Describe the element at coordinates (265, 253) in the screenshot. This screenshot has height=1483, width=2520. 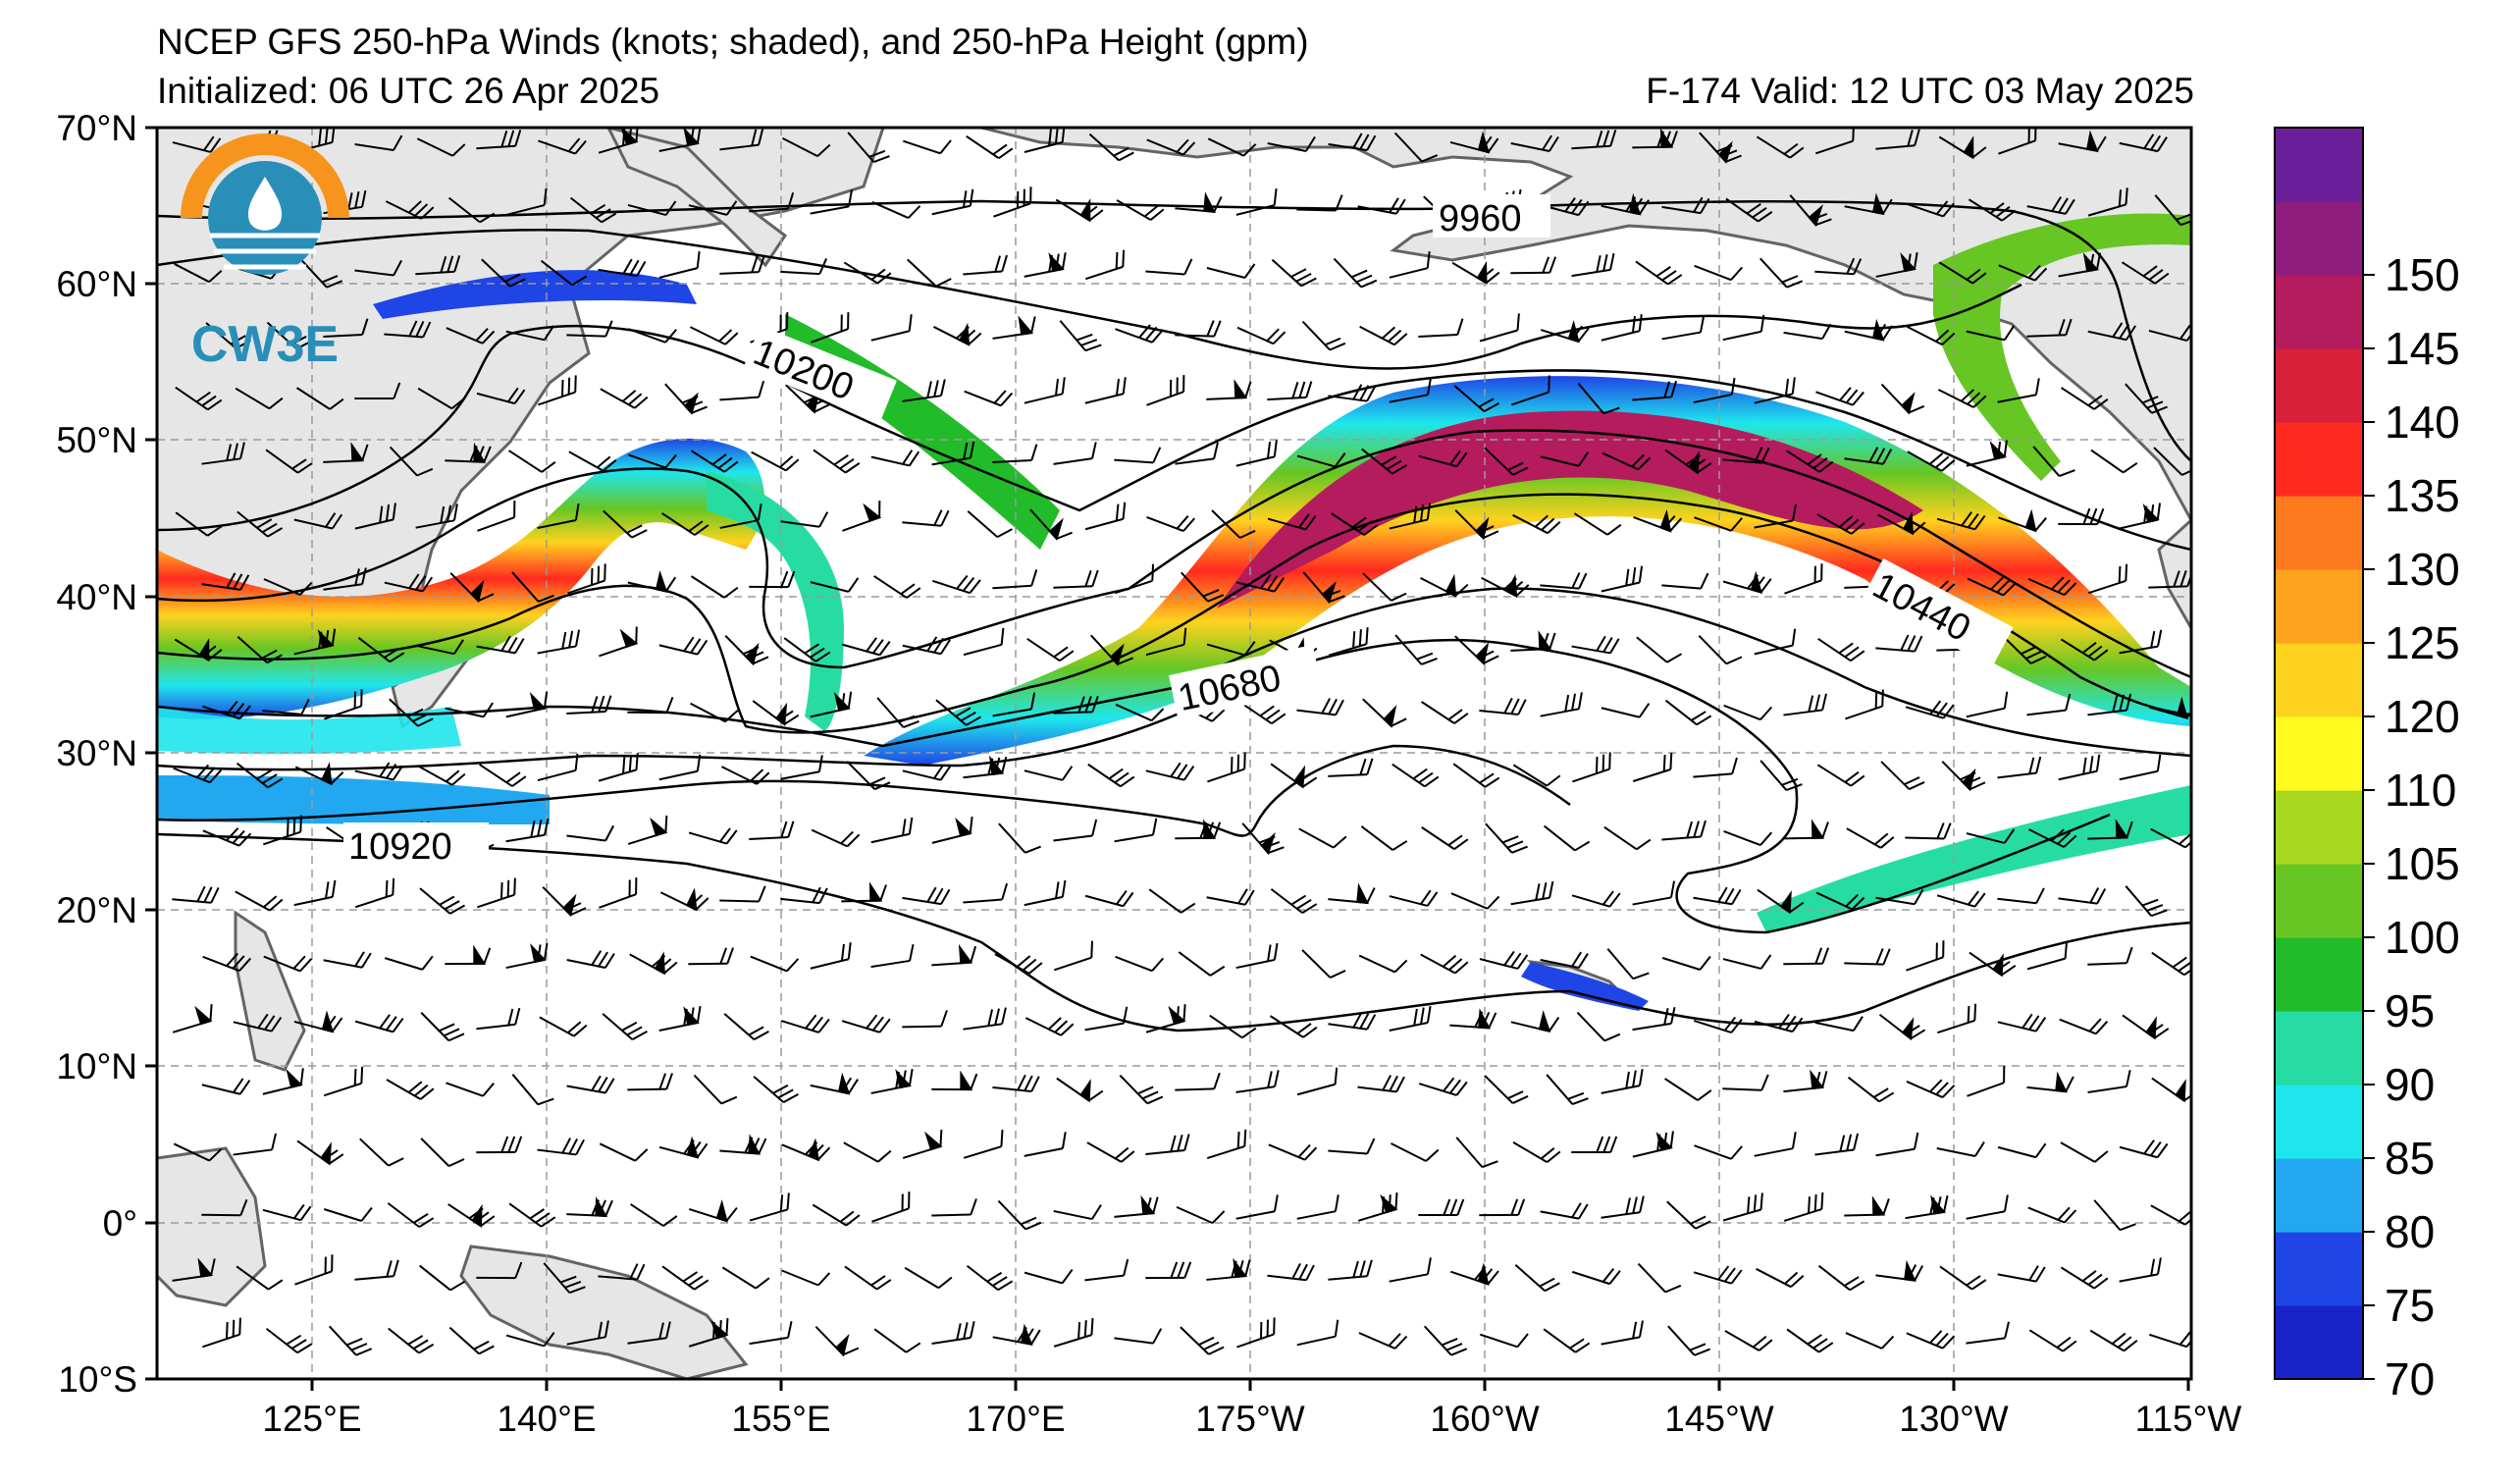
I see `cw3e-logo: CW3E` at that location.